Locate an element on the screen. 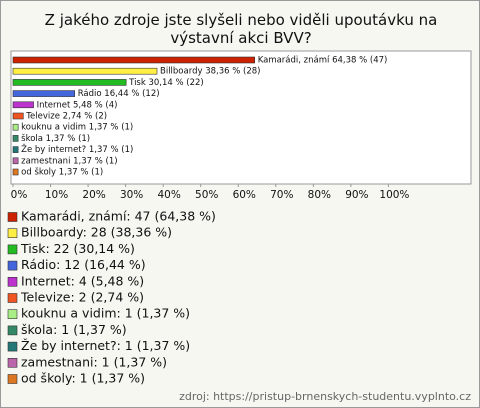  value-label: Billboardy 38,36 % (28) is located at coordinates (210, 72).